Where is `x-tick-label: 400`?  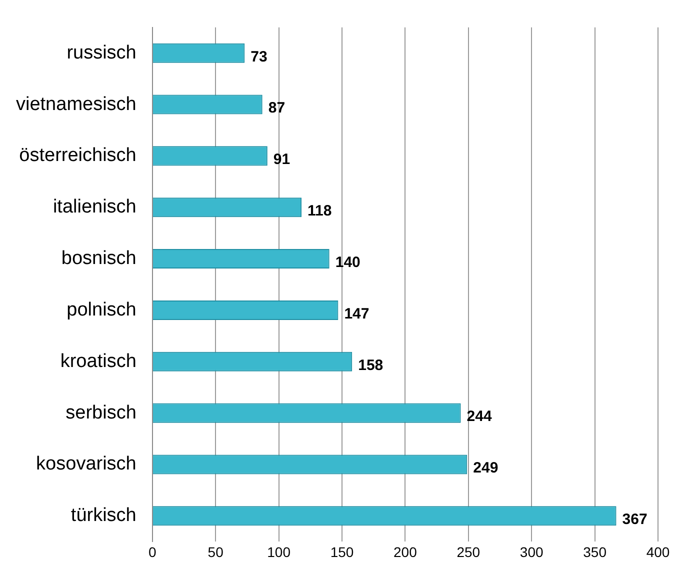
x-tick-label: 400 is located at coordinates (658, 552).